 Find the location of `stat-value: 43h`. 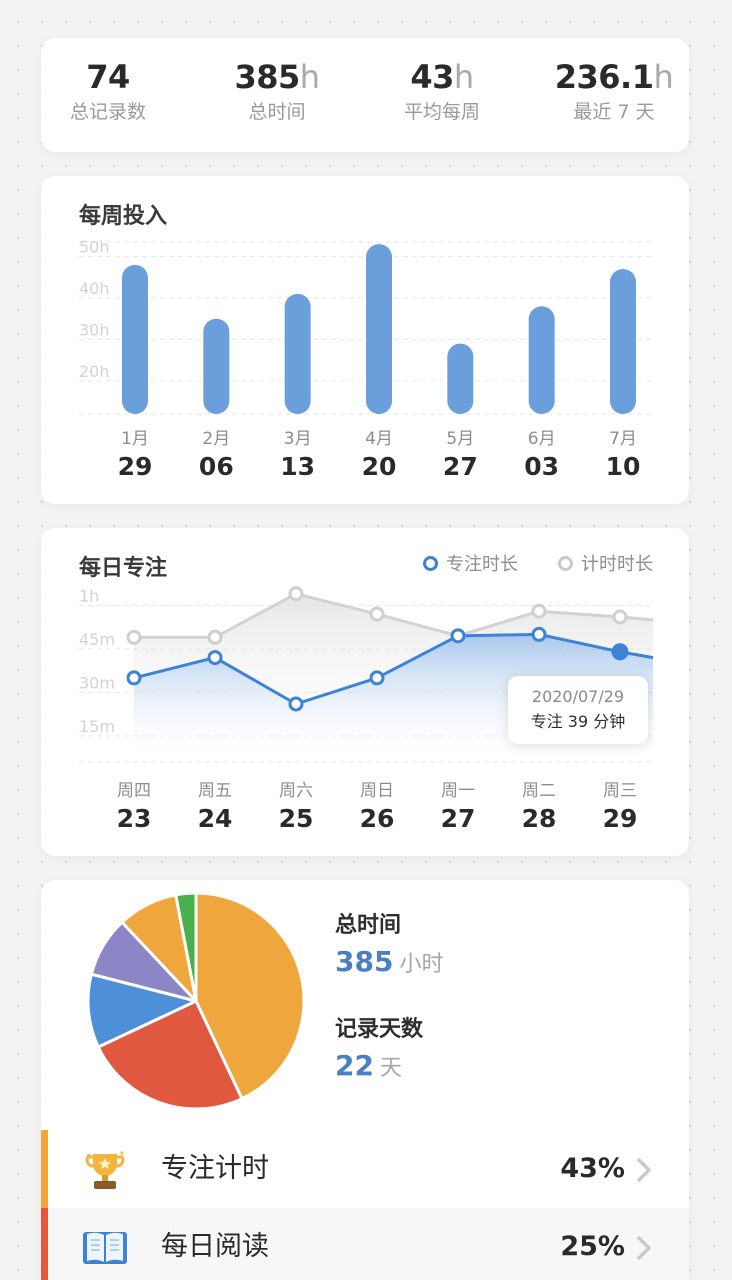

stat-value: 43h is located at coordinates (442, 77).